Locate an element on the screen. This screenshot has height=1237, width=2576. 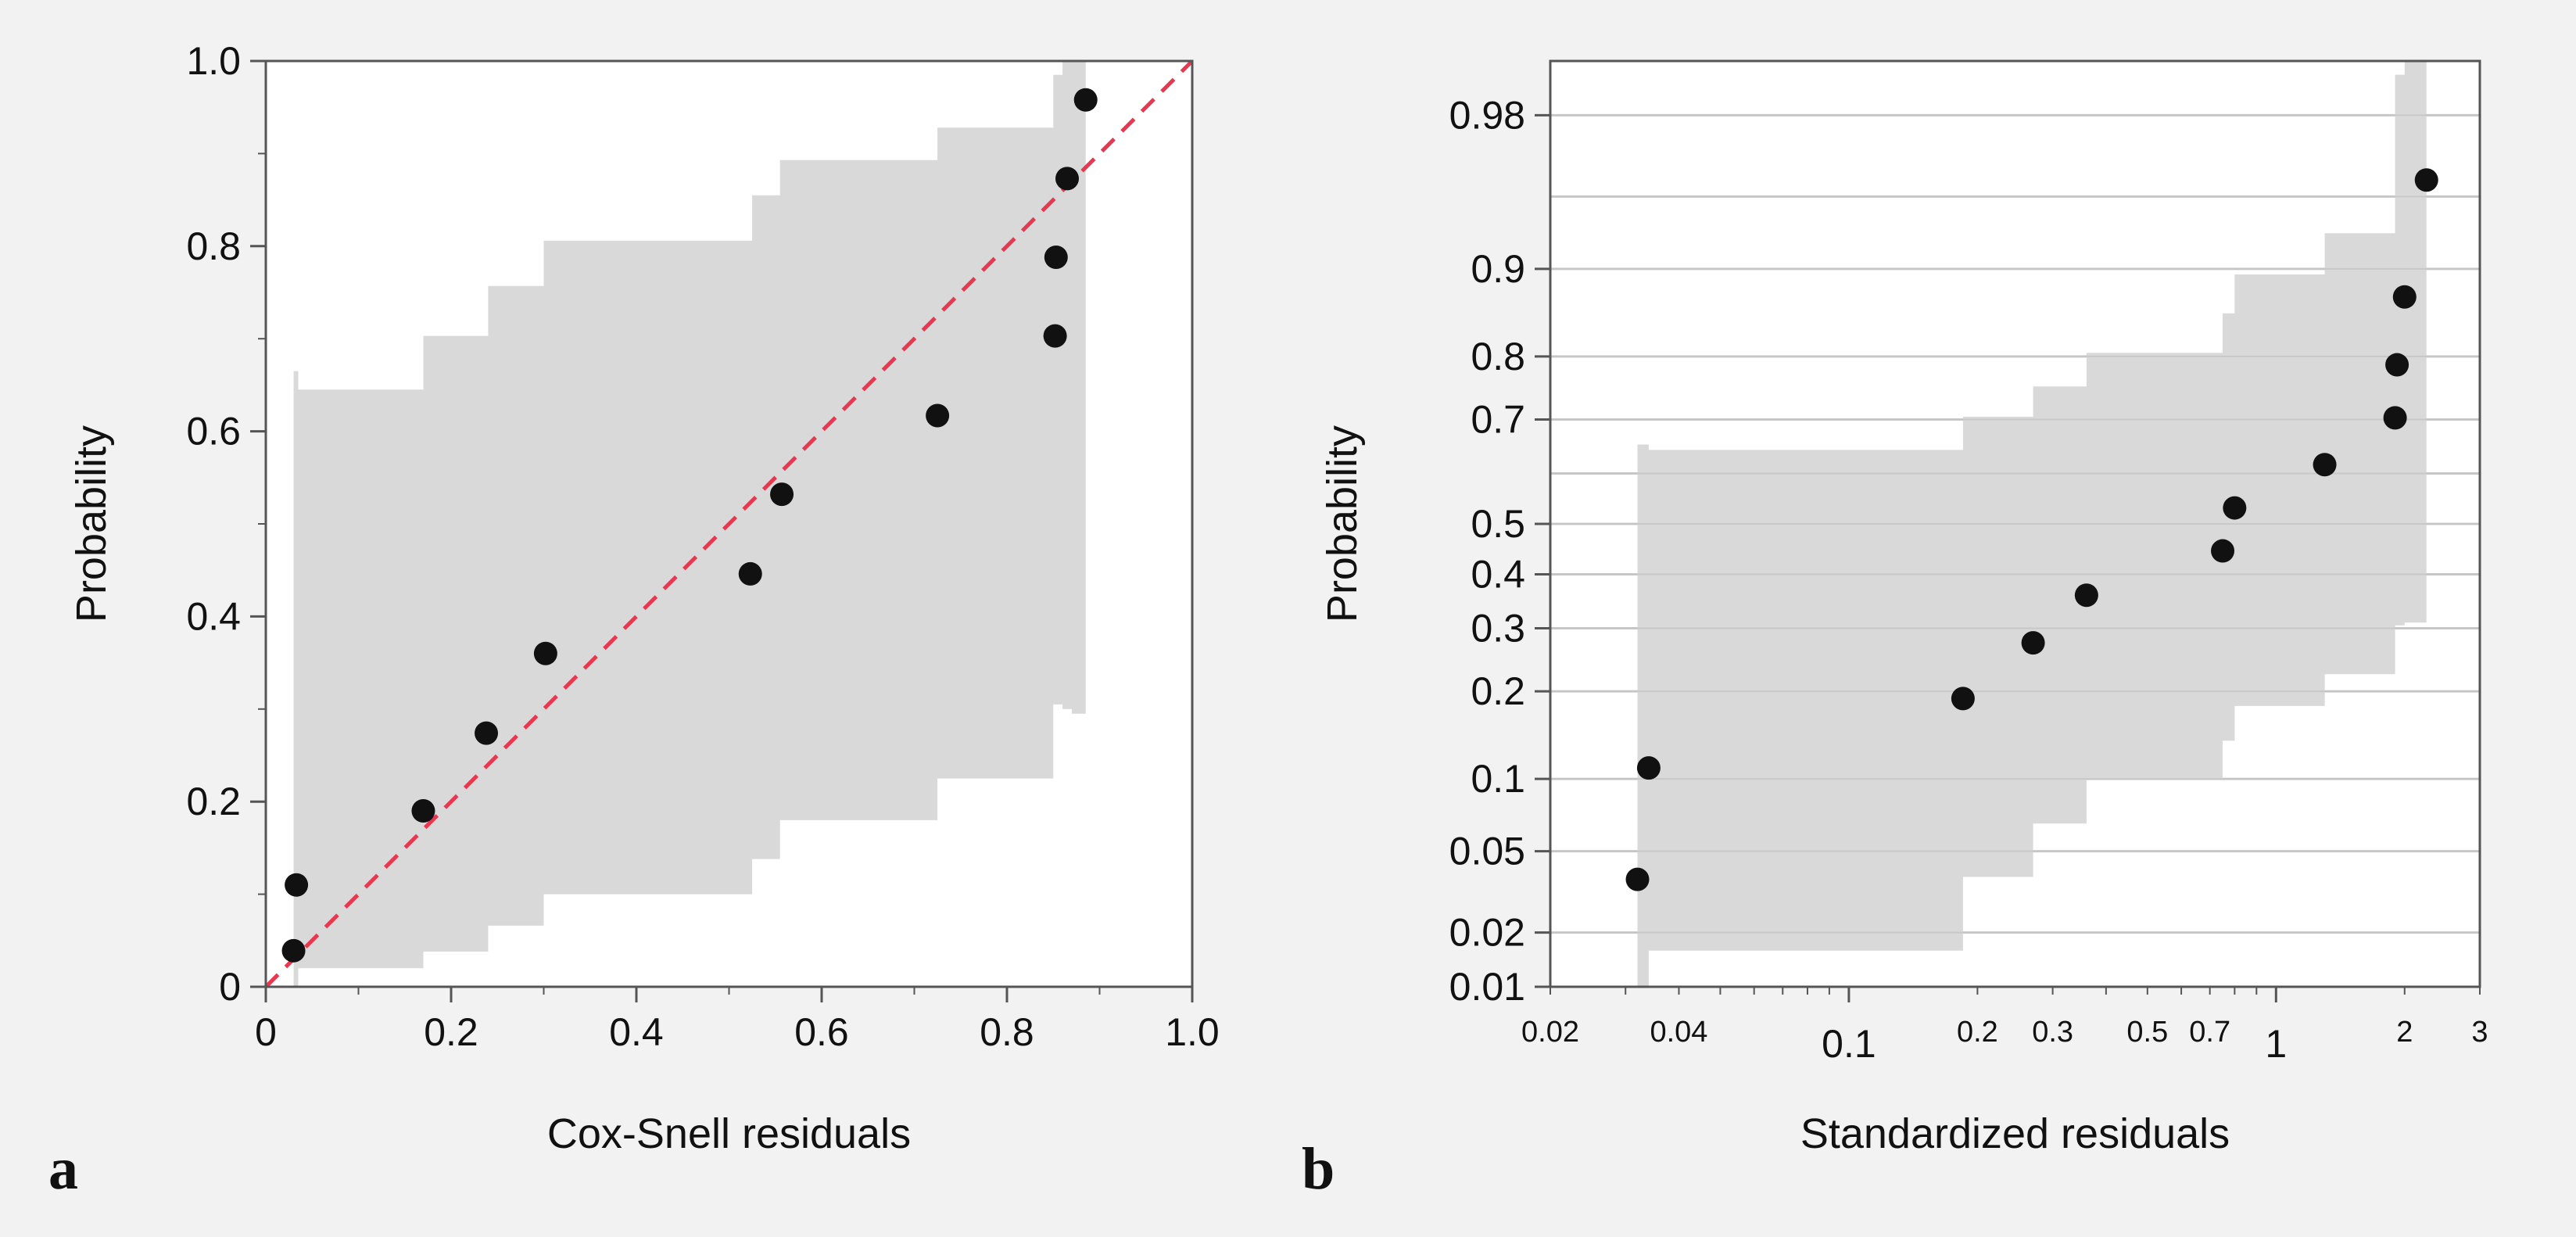
x-axis-label-a: Cox-Snell residuals is located at coordinates (729, 1133).